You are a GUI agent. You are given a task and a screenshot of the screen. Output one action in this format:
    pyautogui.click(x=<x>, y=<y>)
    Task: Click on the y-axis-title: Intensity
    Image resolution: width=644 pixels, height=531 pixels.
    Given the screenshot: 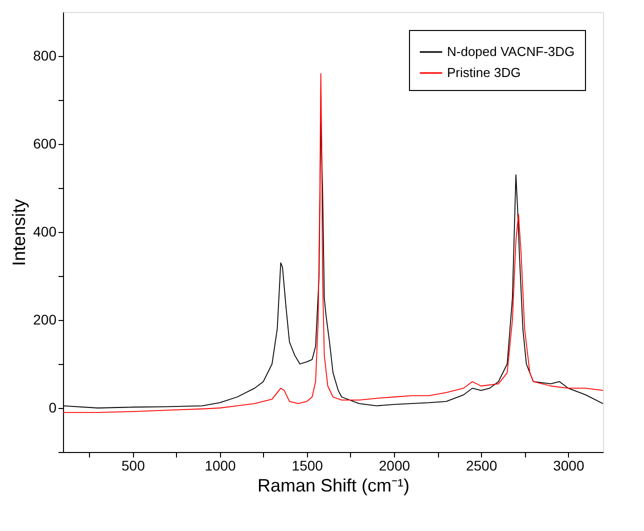 What is the action you would take?
    pyautogui.click(x=19, y=232)
    